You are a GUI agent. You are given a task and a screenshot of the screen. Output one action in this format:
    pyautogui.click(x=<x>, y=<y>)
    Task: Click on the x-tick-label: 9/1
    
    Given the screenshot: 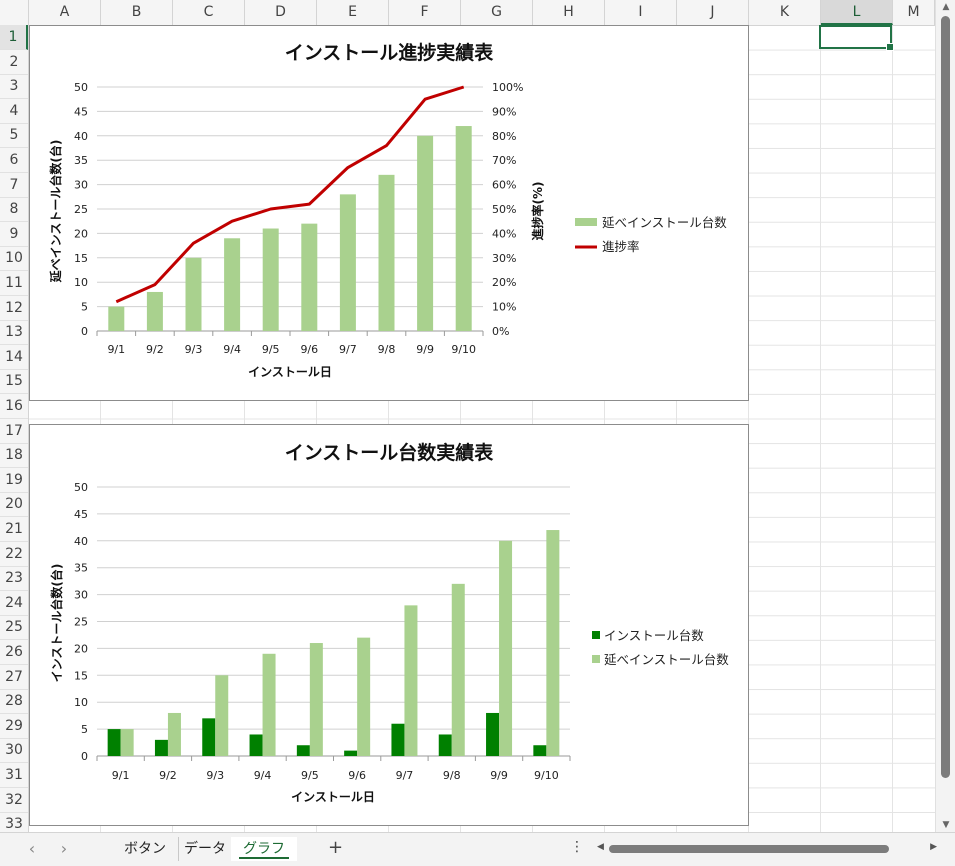 What is the action you would take?
    pyautogui.click(x=116, y=349)
    